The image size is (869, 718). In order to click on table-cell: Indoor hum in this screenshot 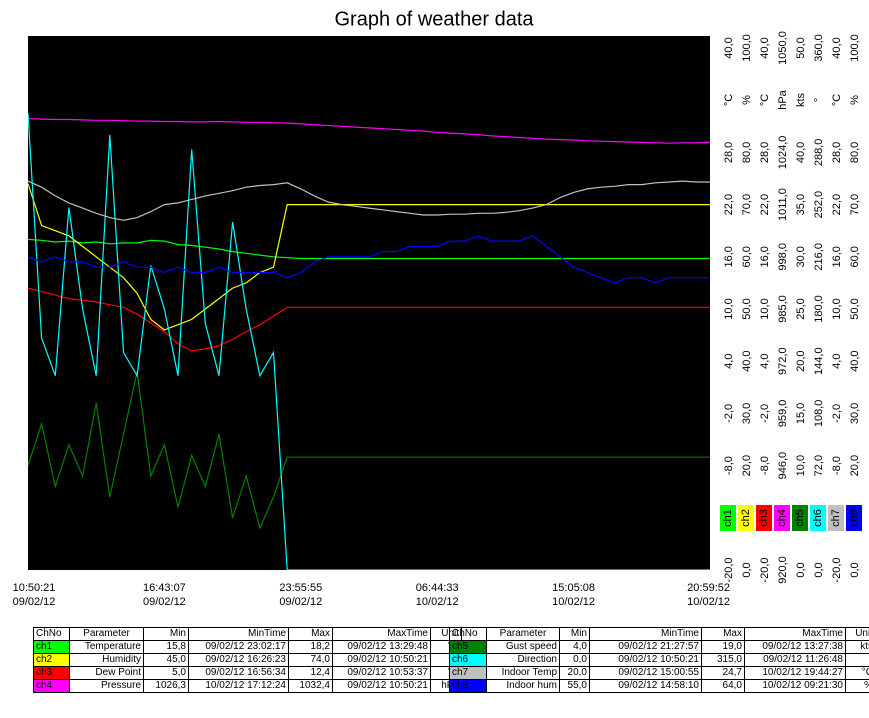, I will do `click(523, 686)`.